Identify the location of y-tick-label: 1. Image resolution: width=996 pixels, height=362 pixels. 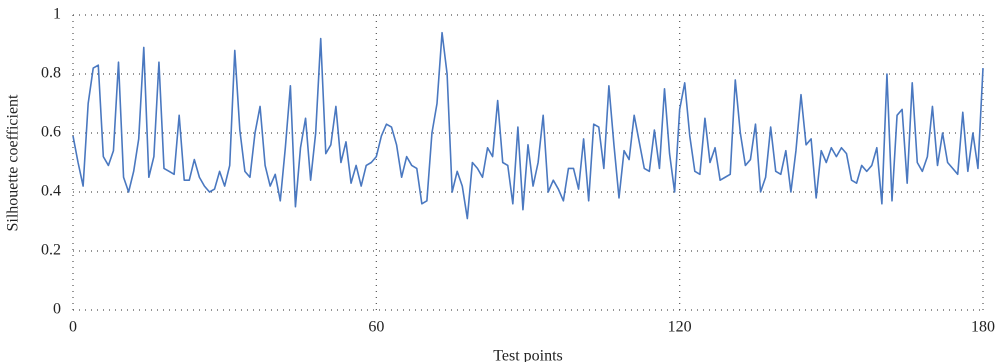
(57, 14).